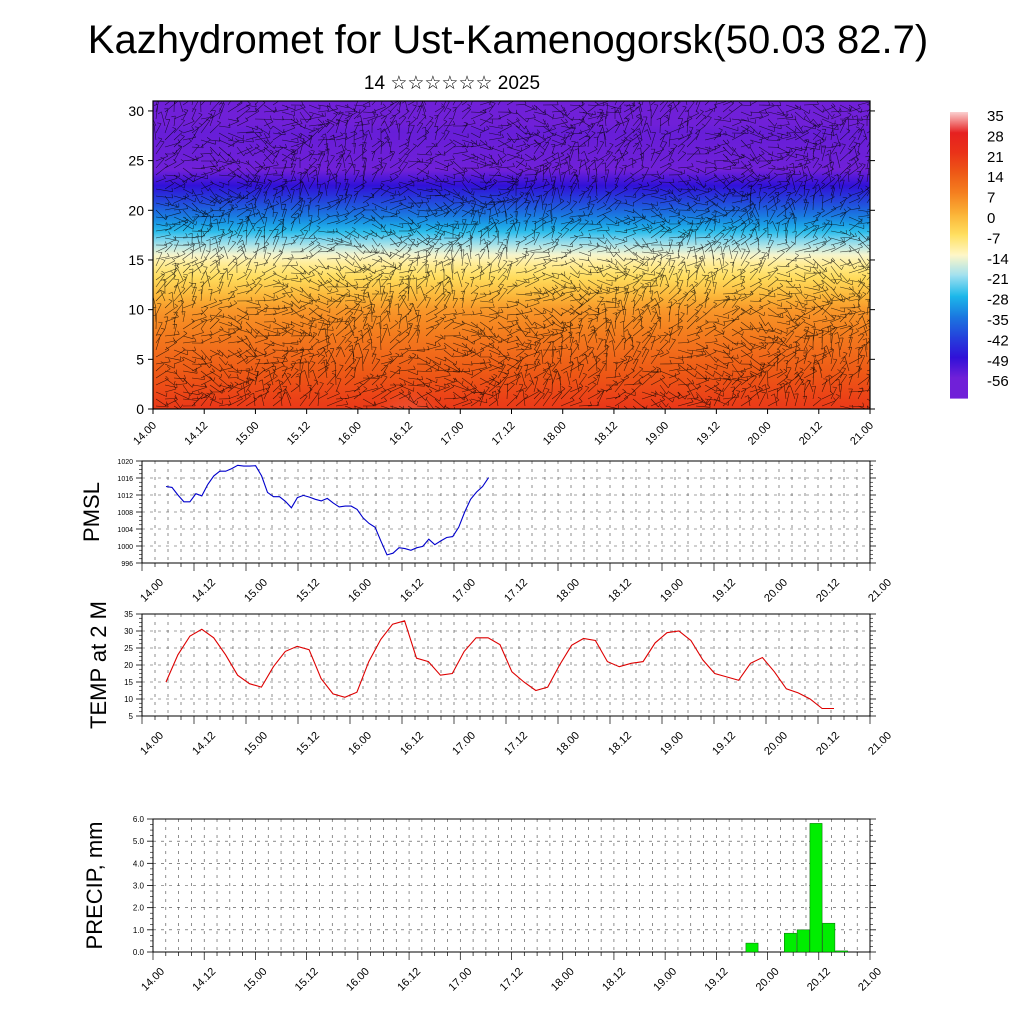 The width and height of the screenshot is (1024, 1024). Describe the element at coordinates (998, 300) in the screenshot. I see `colorbar-label: -28` at that location.